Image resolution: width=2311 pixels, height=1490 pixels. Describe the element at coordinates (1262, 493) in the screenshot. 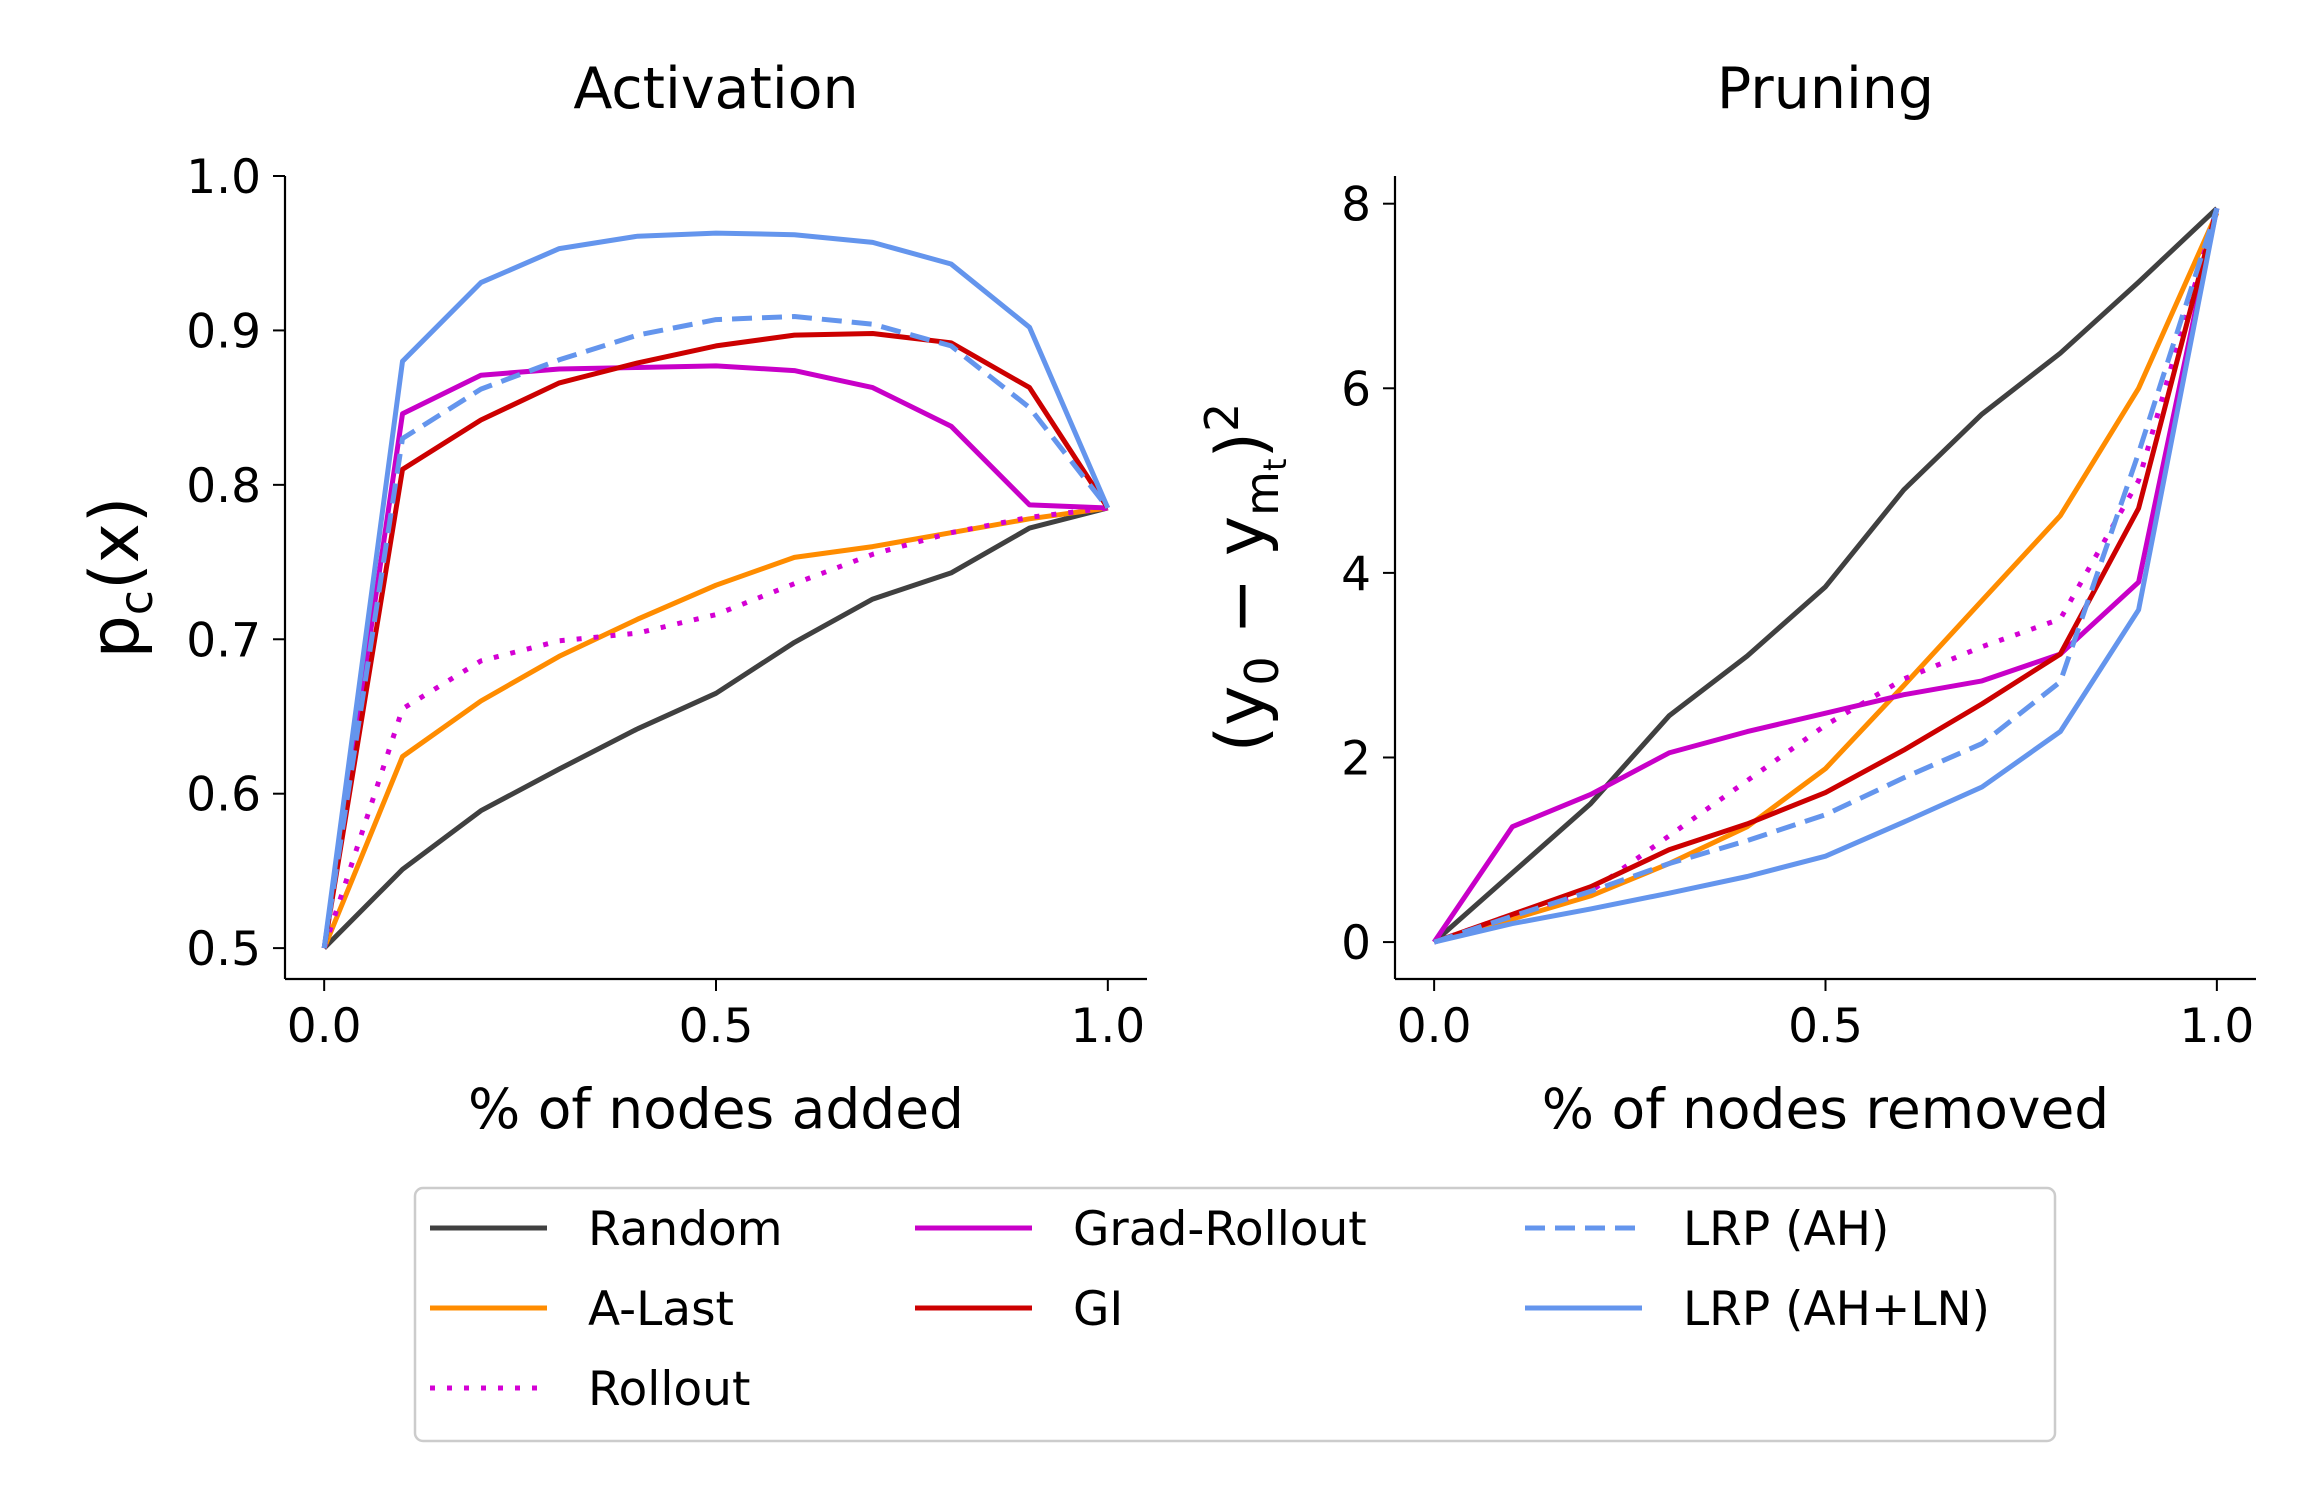

I see `ylabel-subscript-m: m` at that location.